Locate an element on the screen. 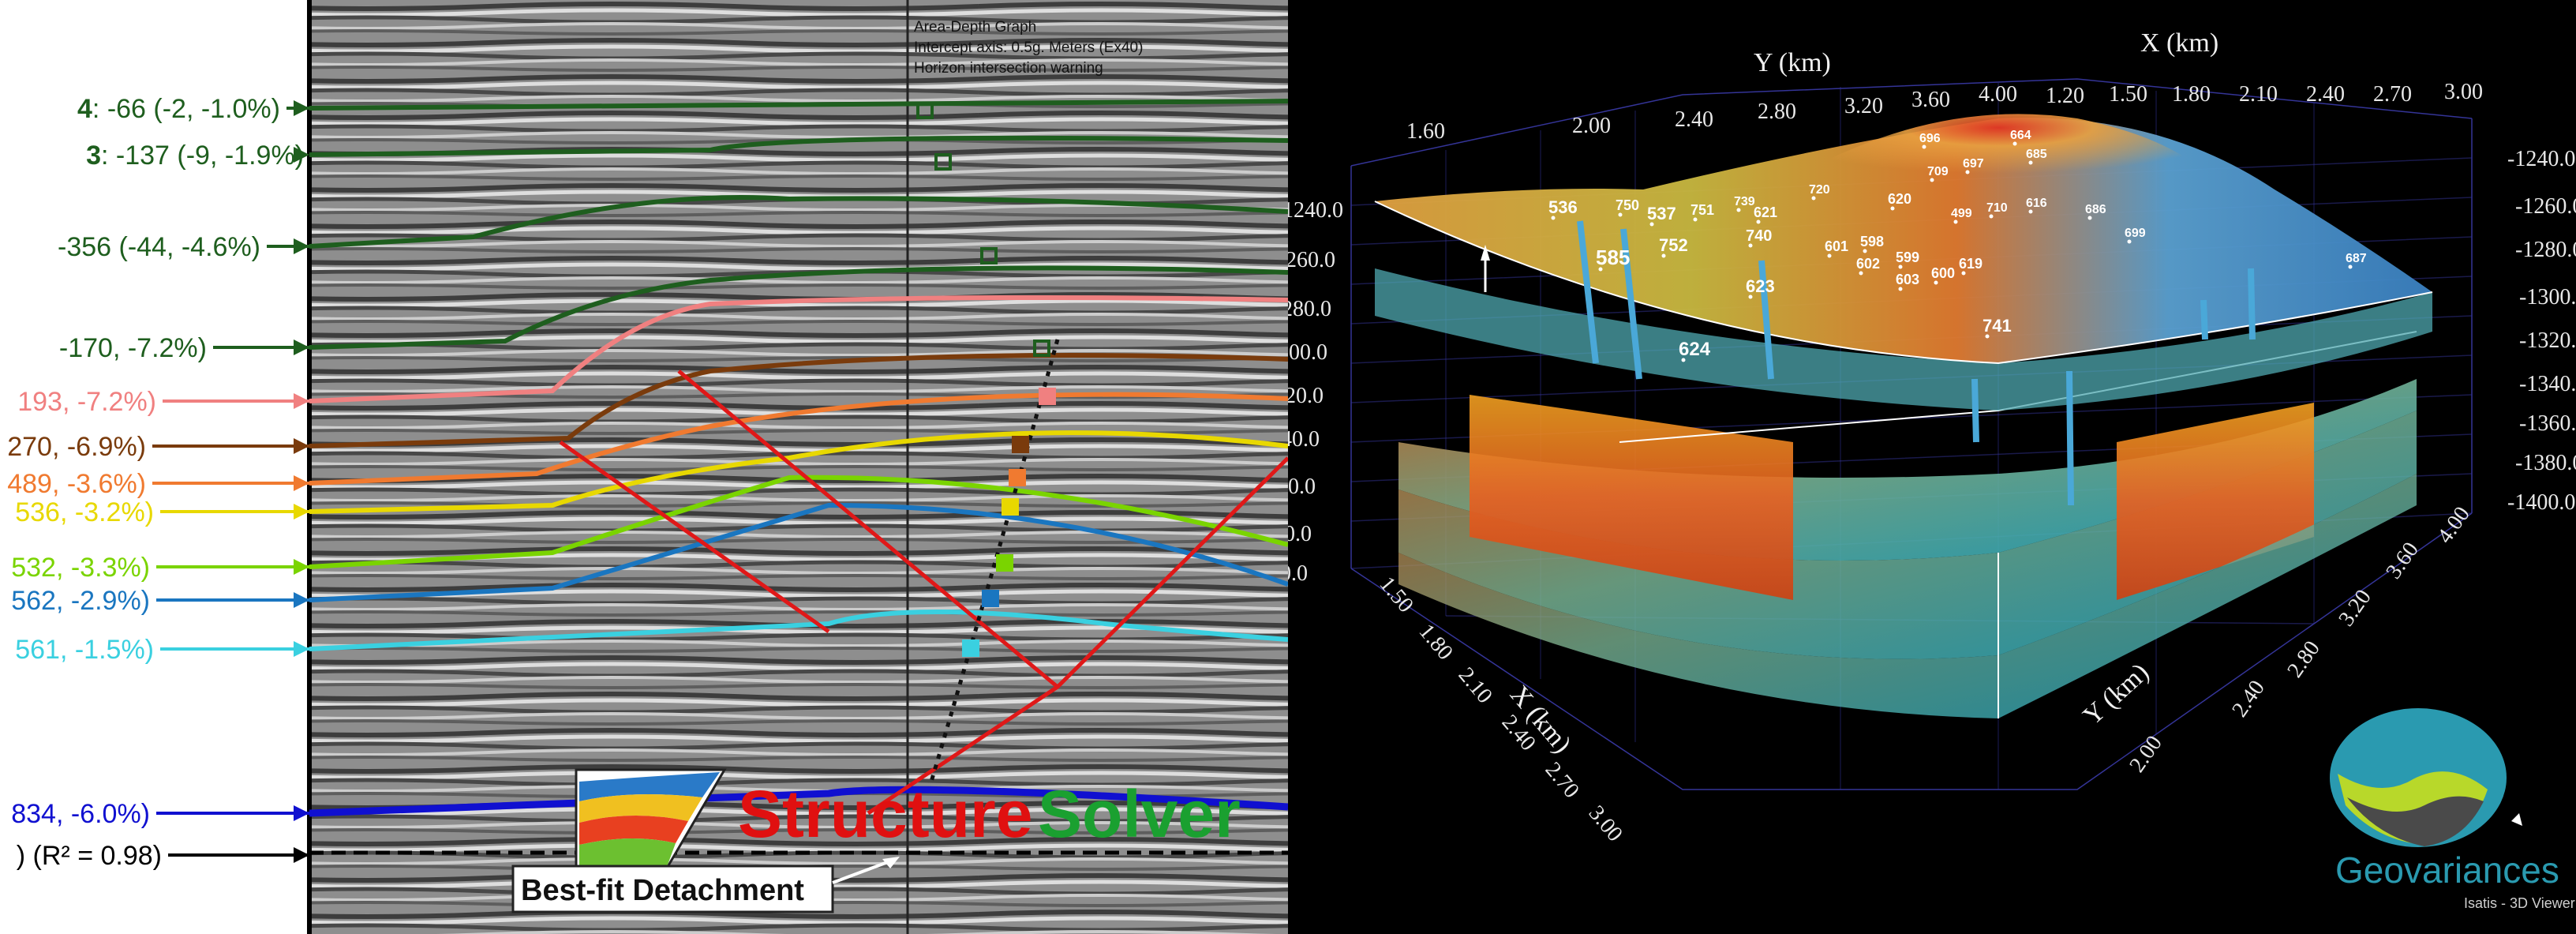 This screenshot has height=934, width=2576. tick-label: 2.40 is located at coordinates (1694, 119).